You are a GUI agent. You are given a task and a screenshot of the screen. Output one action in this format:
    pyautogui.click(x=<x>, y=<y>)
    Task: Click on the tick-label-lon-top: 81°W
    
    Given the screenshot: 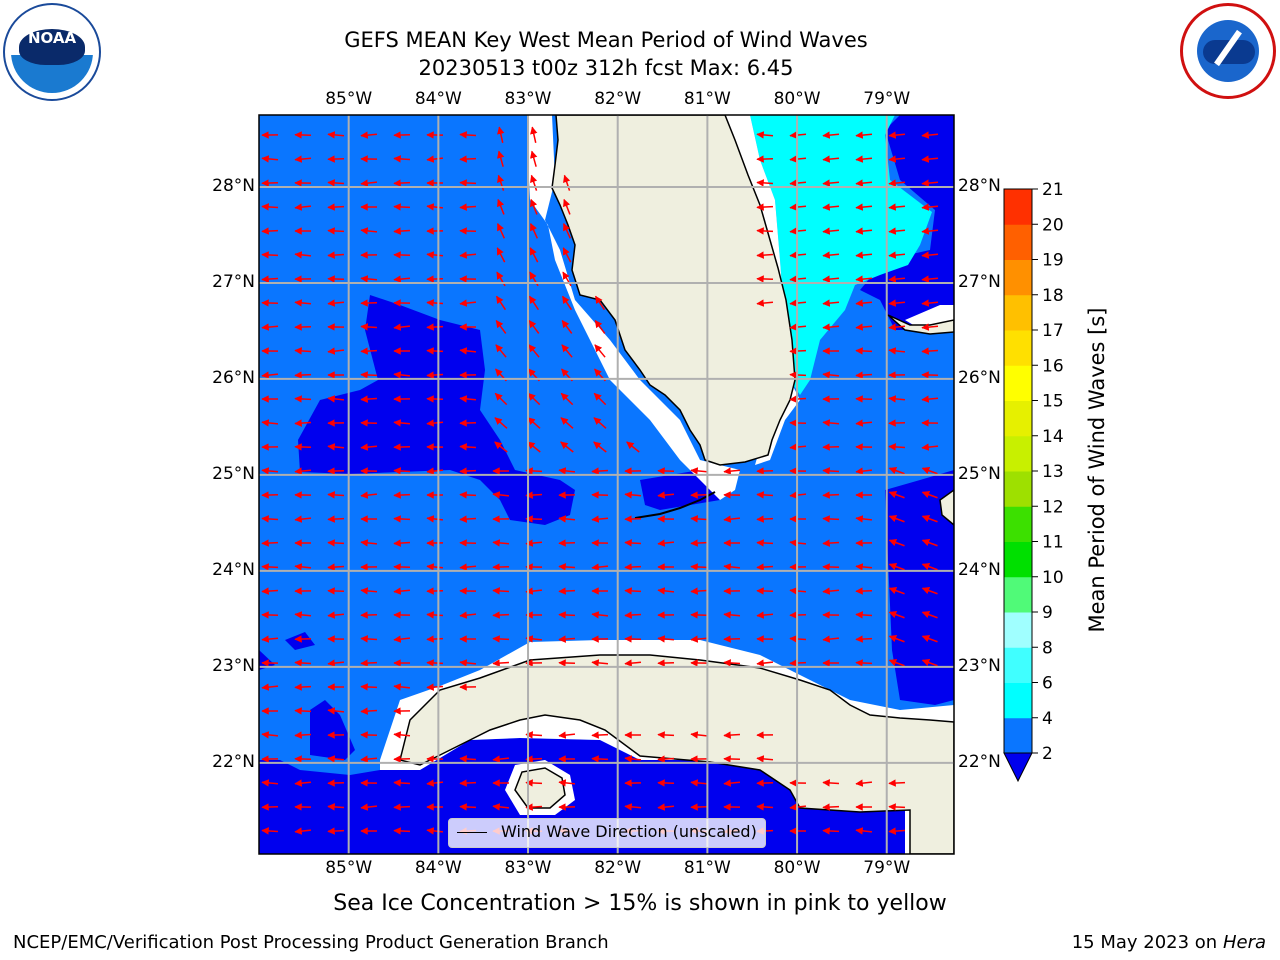 What is the action you would take?
    pyautogui.click(x=707, y=99)
    